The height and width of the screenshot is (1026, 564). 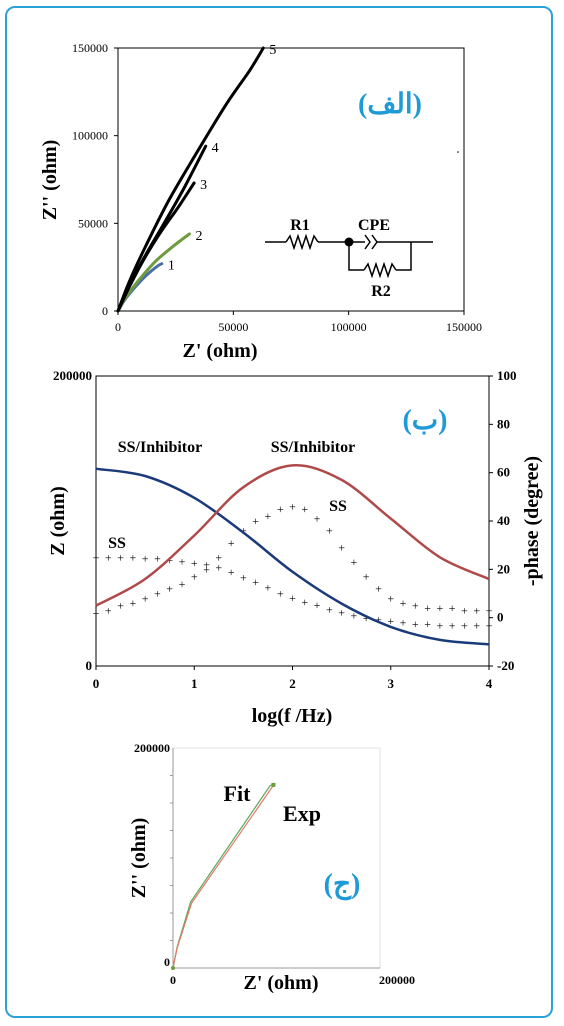 What do you see at coordinates (500, 617) in the screenshot?
I see `right-y-tick-label: 0` at bounding box center [500, 617].